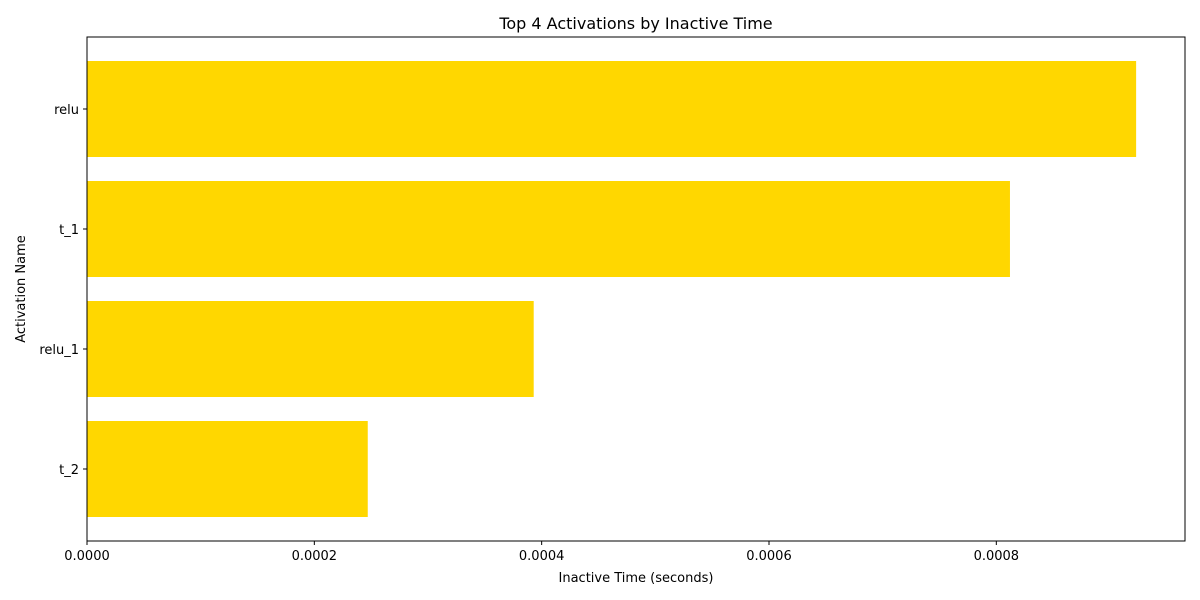 This screenshot has width=1200, height=600. What do you see at coordinates (636, 578) in the screenshot?
I see `x-axis-label: Inactive Time (seconds)` at bounding box center [636, 578].